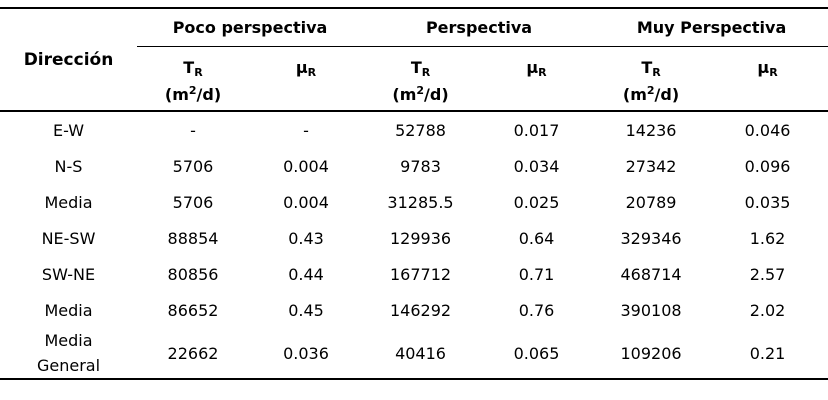  I want to click on row-direction-label: NE-SW, so click(68, 238).